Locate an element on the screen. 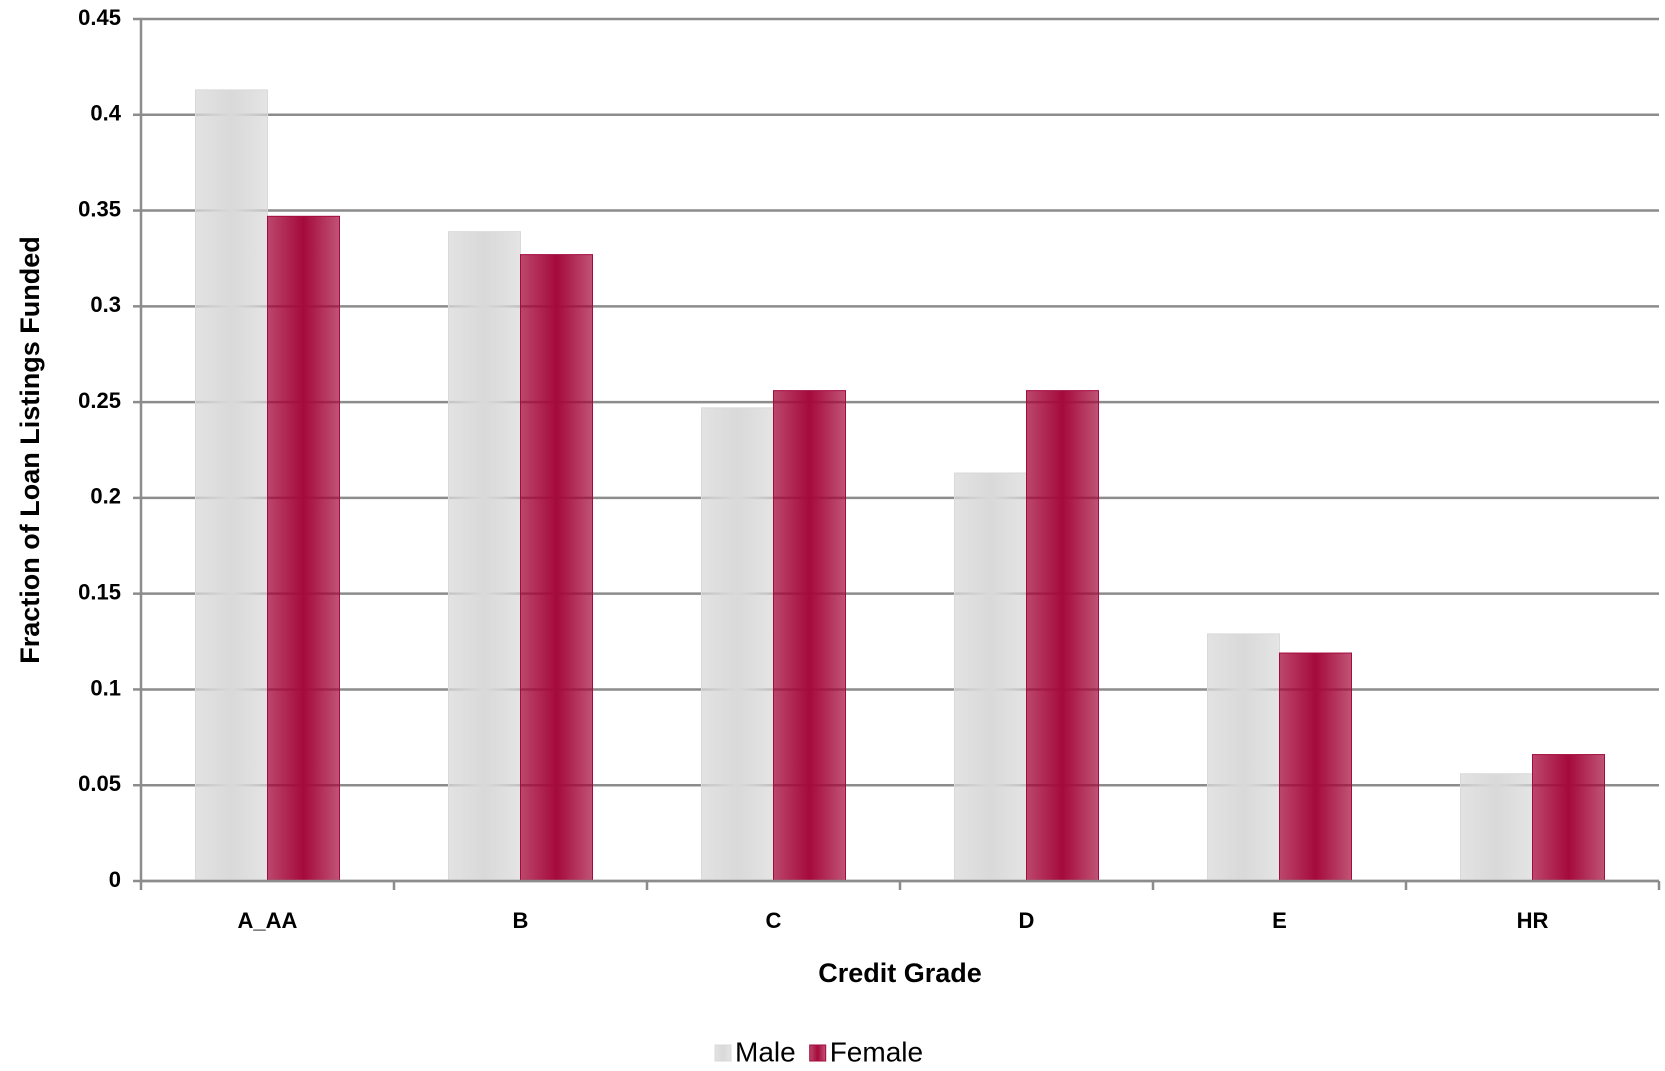 The height and width of the screenshot is (1071, 1665). x-axis-label: Credit Grade is located at coordinates (900, 973).